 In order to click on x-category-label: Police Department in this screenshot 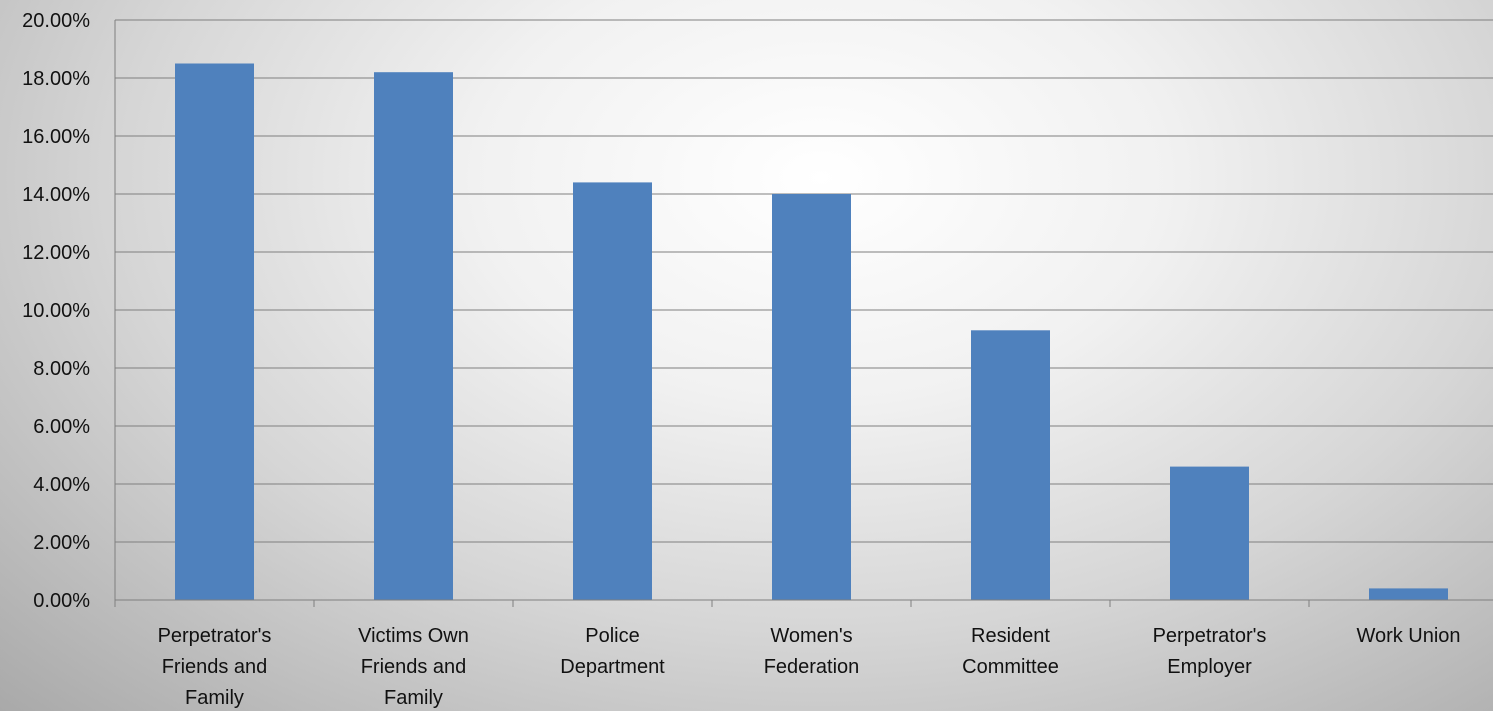, I will do `click(612, 651)`.